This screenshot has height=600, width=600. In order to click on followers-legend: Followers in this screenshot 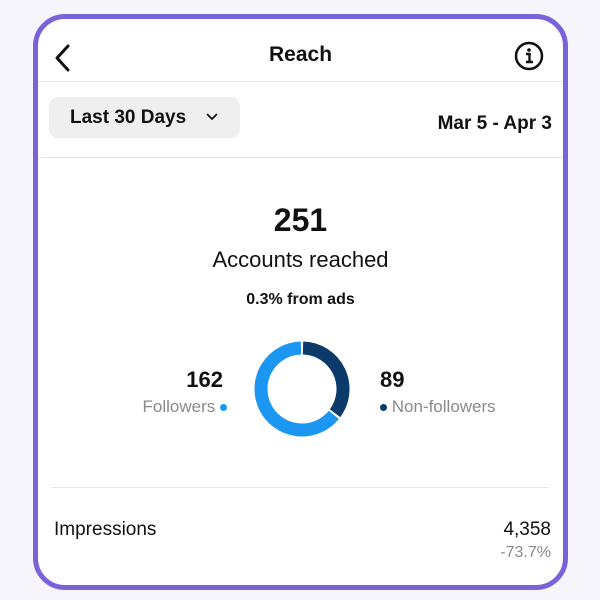, I will do `click(185, 407)`.